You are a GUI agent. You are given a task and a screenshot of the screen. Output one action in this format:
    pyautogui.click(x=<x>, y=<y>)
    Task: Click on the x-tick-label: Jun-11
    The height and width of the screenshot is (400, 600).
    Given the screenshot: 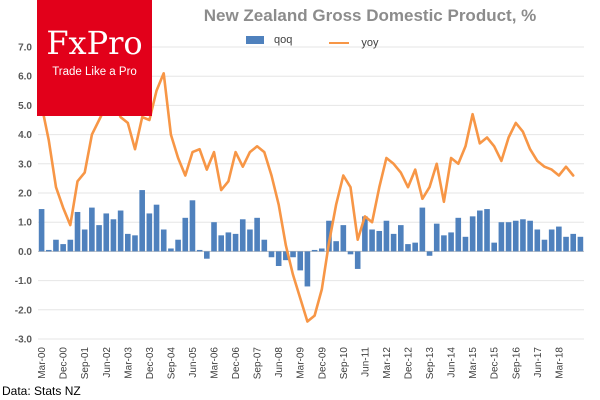 What is the action you would take?
    pyautogui.click(x=365, y=362)
    